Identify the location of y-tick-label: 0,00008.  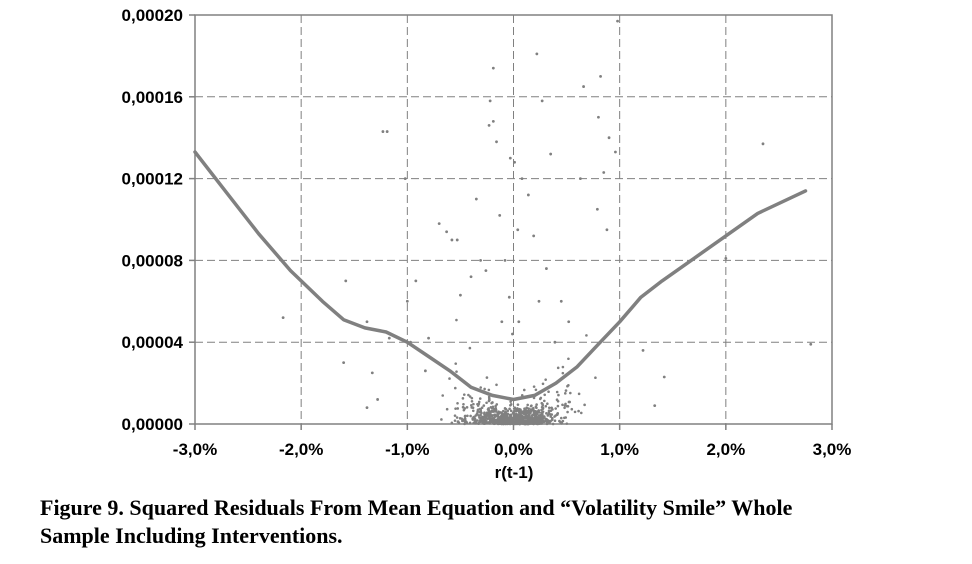
(152, 260).